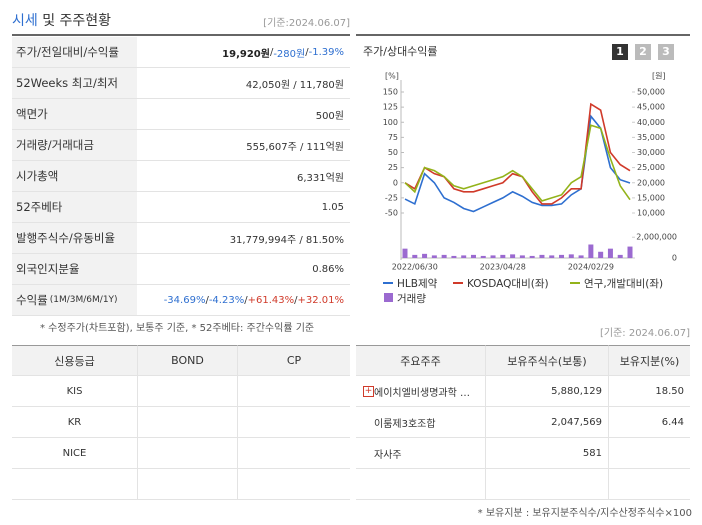 This screenshot has width=702, height=525. What do you see at coordinates (517, 163) in the screenshot?
I see `series-line` at bounding box center [517, 163].